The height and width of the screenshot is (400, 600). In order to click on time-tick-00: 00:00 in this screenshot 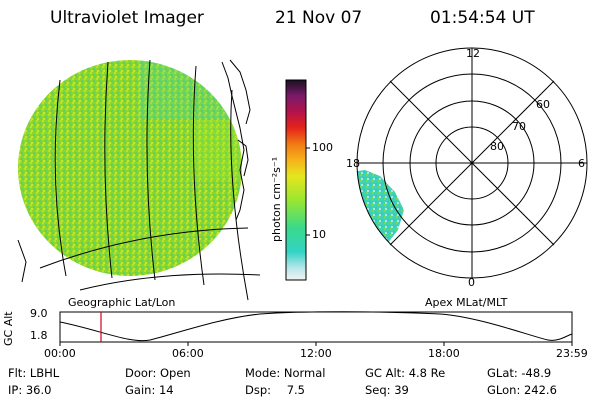, I will do `click(60, 353)`.